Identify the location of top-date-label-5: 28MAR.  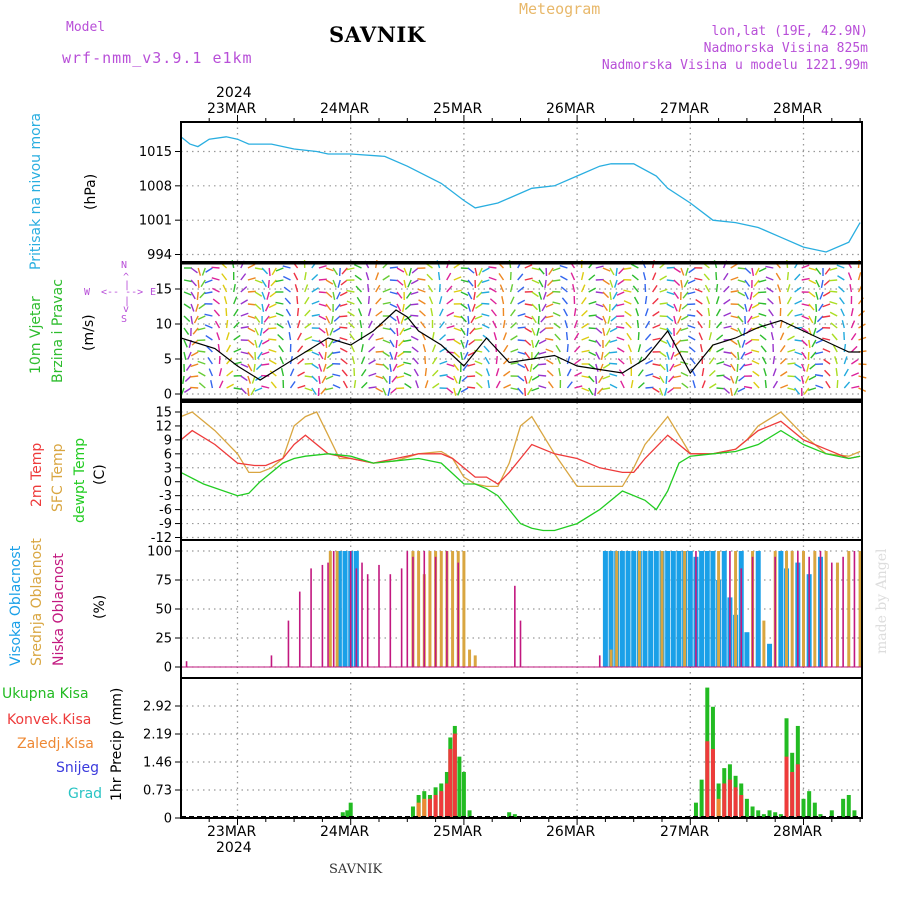
(798, 109).